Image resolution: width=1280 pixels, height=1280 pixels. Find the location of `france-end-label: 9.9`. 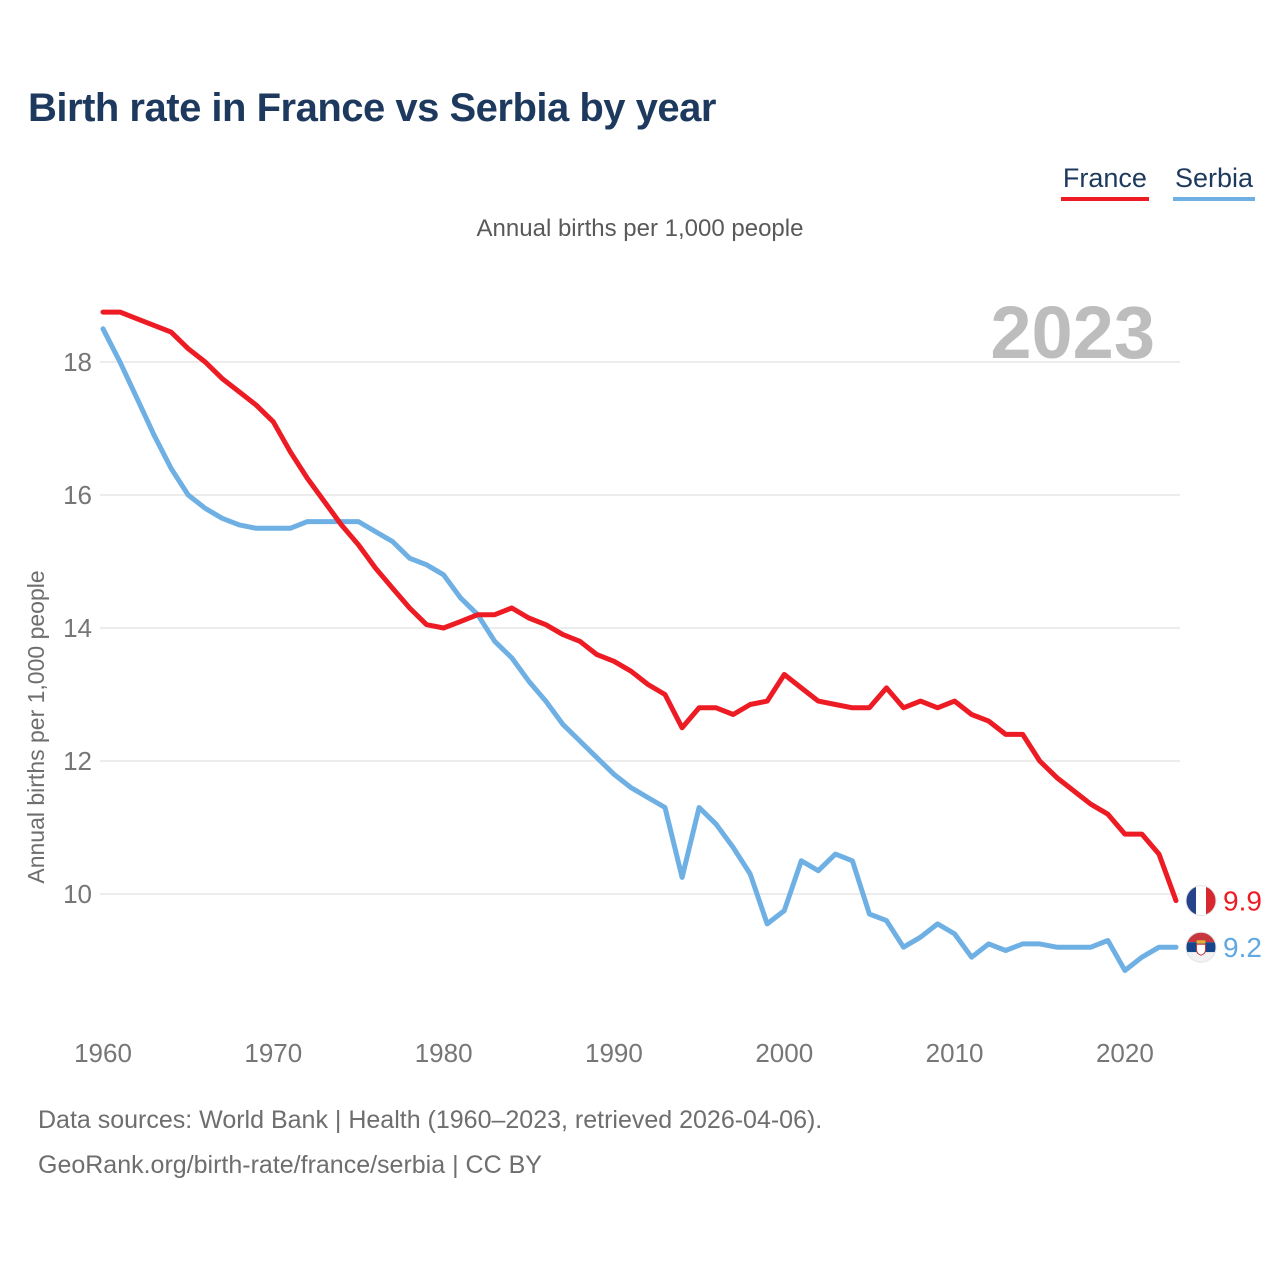

france-end-label: 9.9 is located at coordinates (1223, 901).